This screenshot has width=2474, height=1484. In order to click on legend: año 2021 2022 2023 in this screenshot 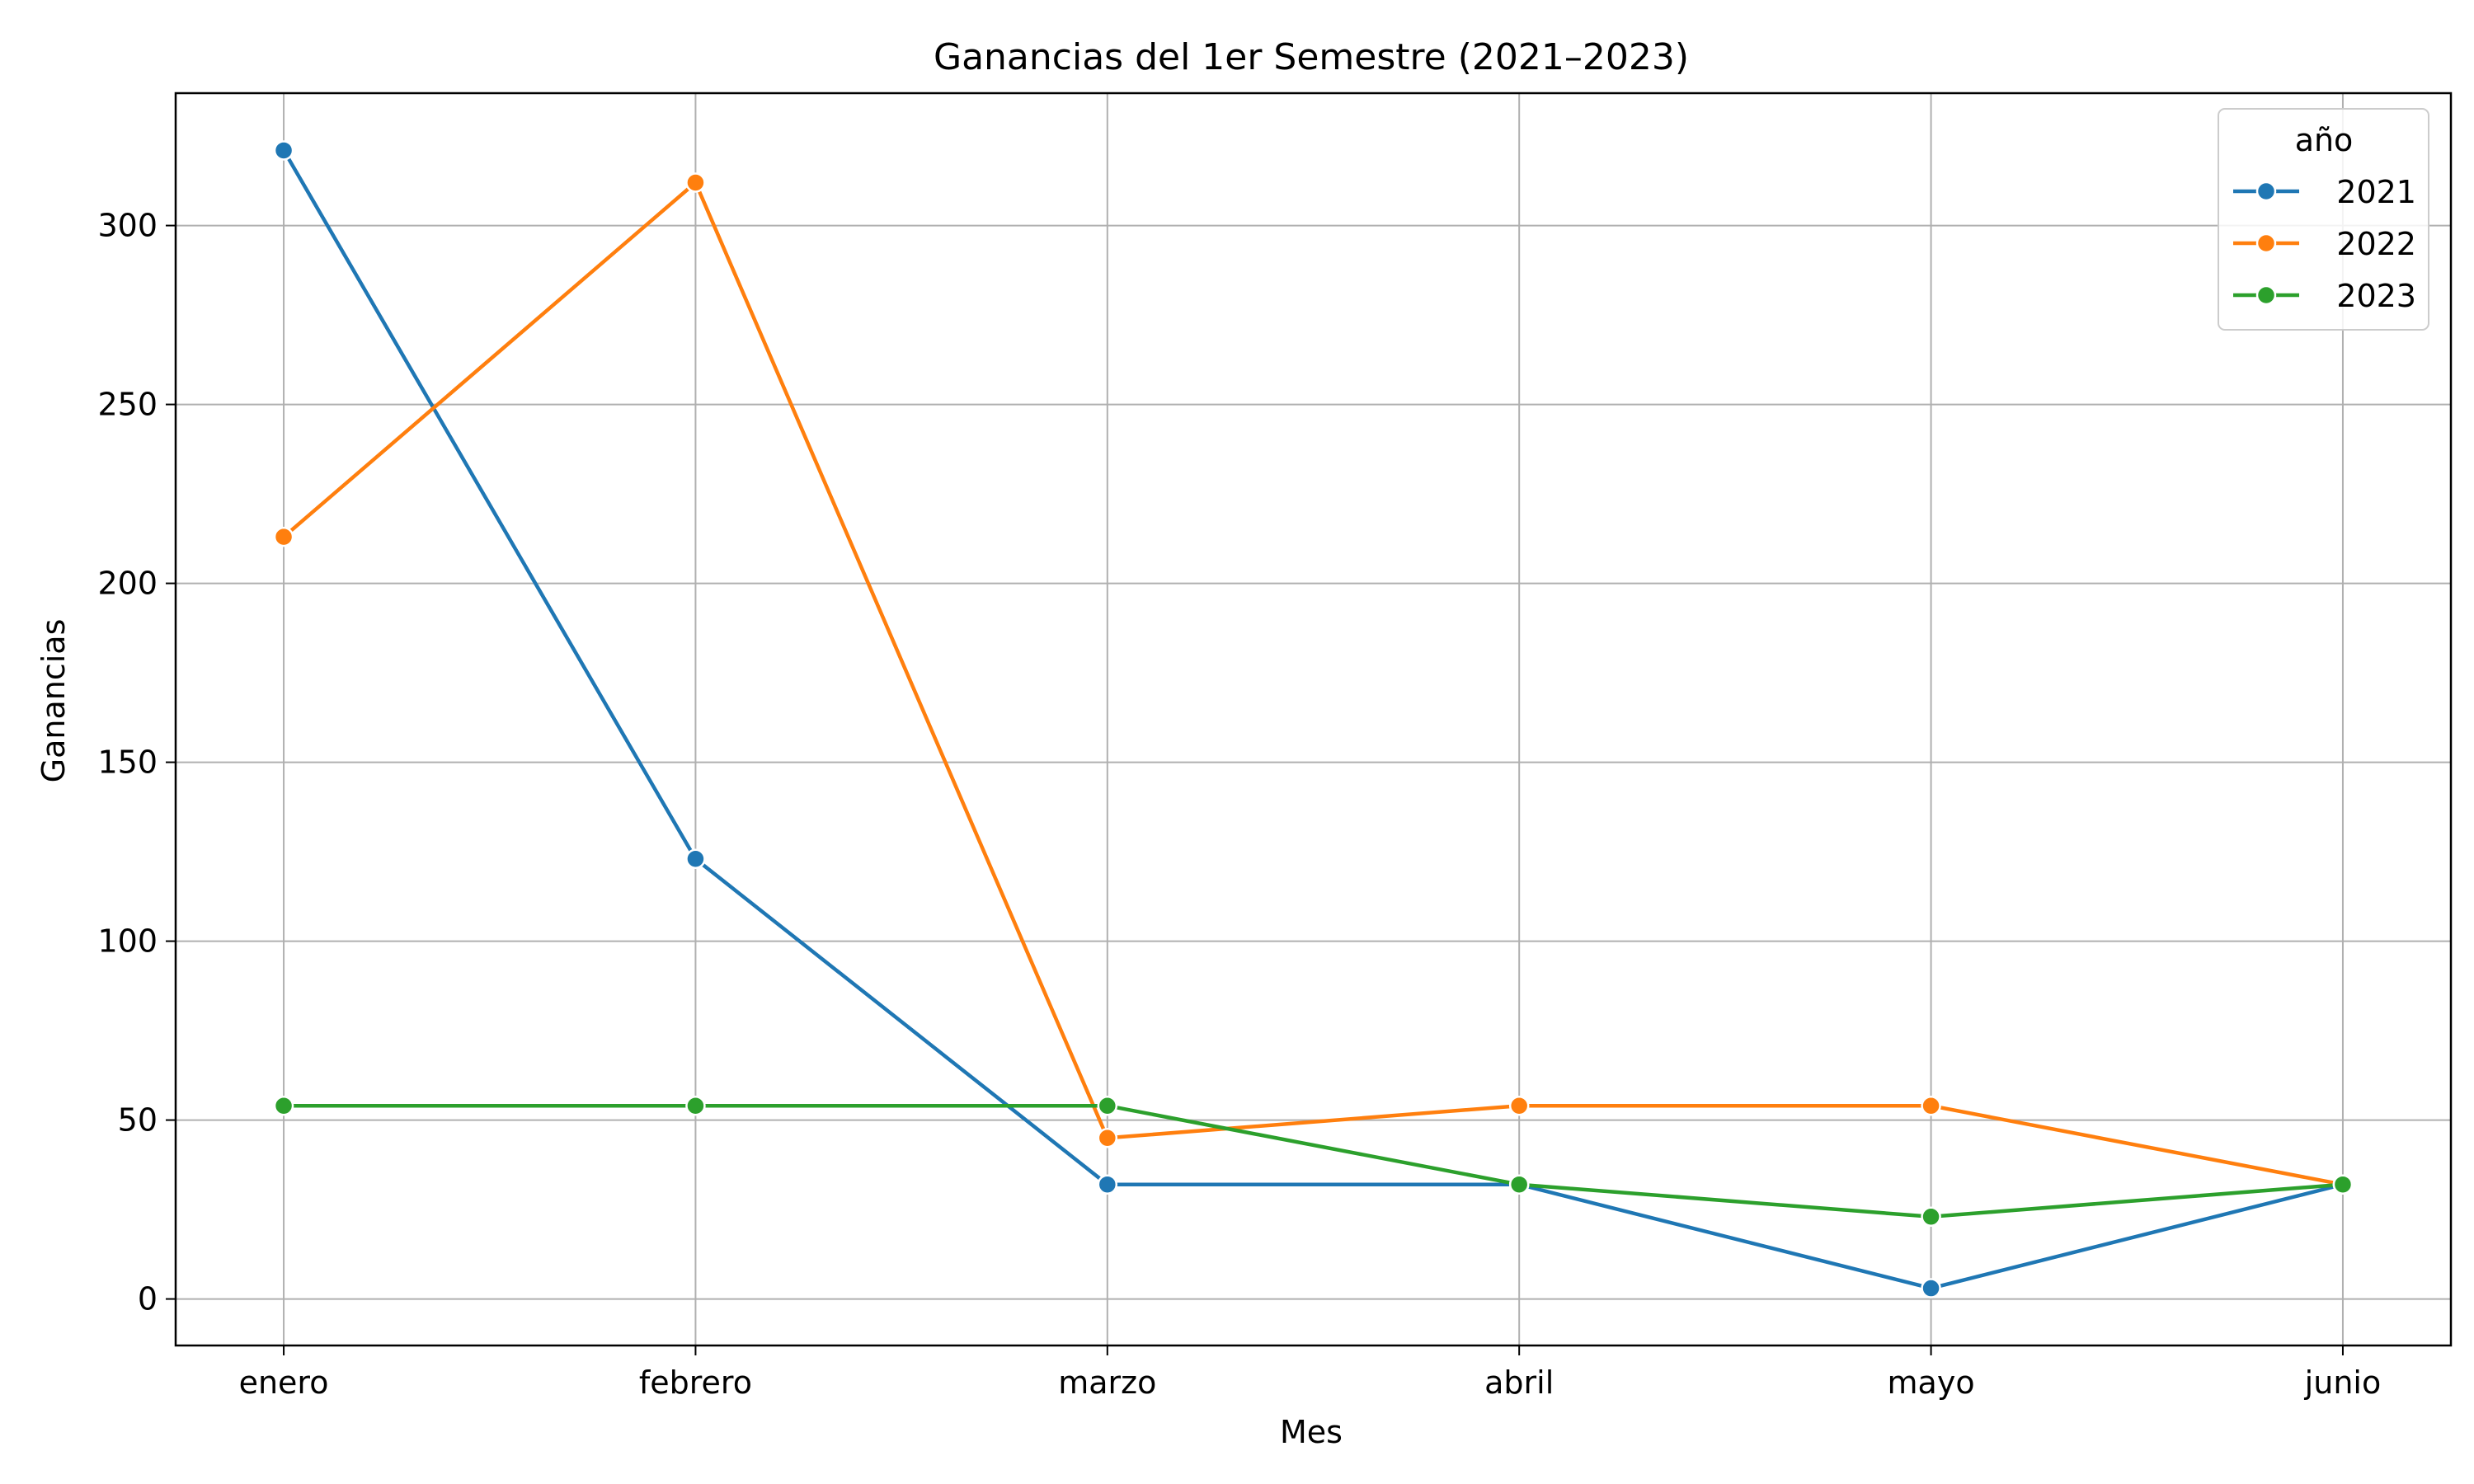, I will do `click(2323, 219)`.